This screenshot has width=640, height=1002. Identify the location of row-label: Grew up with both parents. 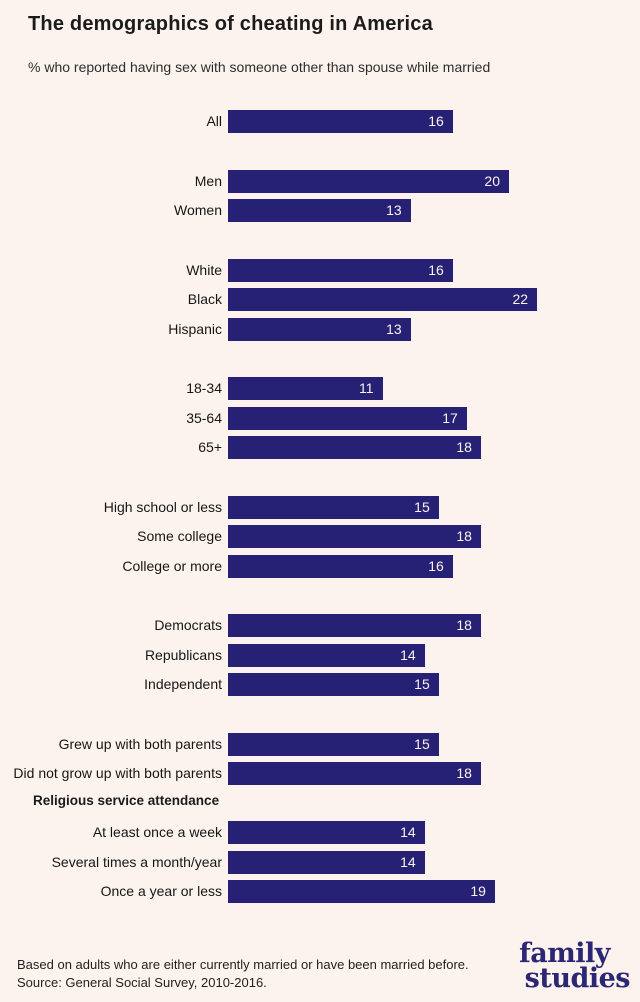
(140, 743).